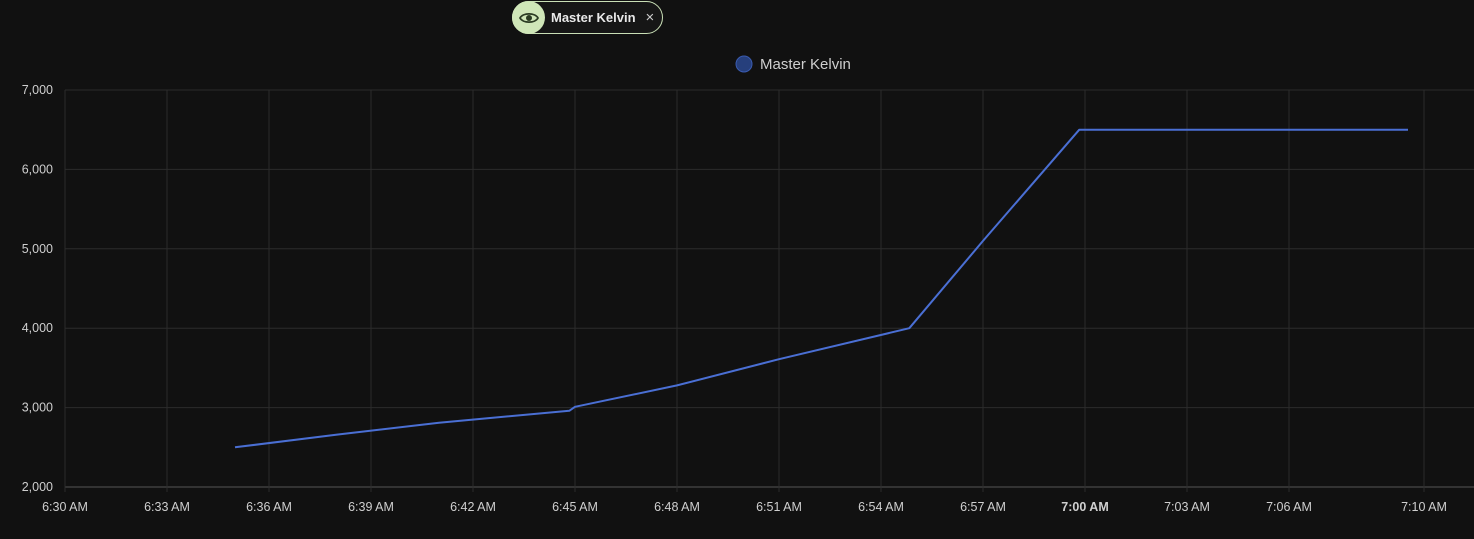 The height and width of the screenshot is (539, 1474). Describe the element at coordinates (37, 169) in the screenshot. I see `y-tick-label: 6,000` at that location.